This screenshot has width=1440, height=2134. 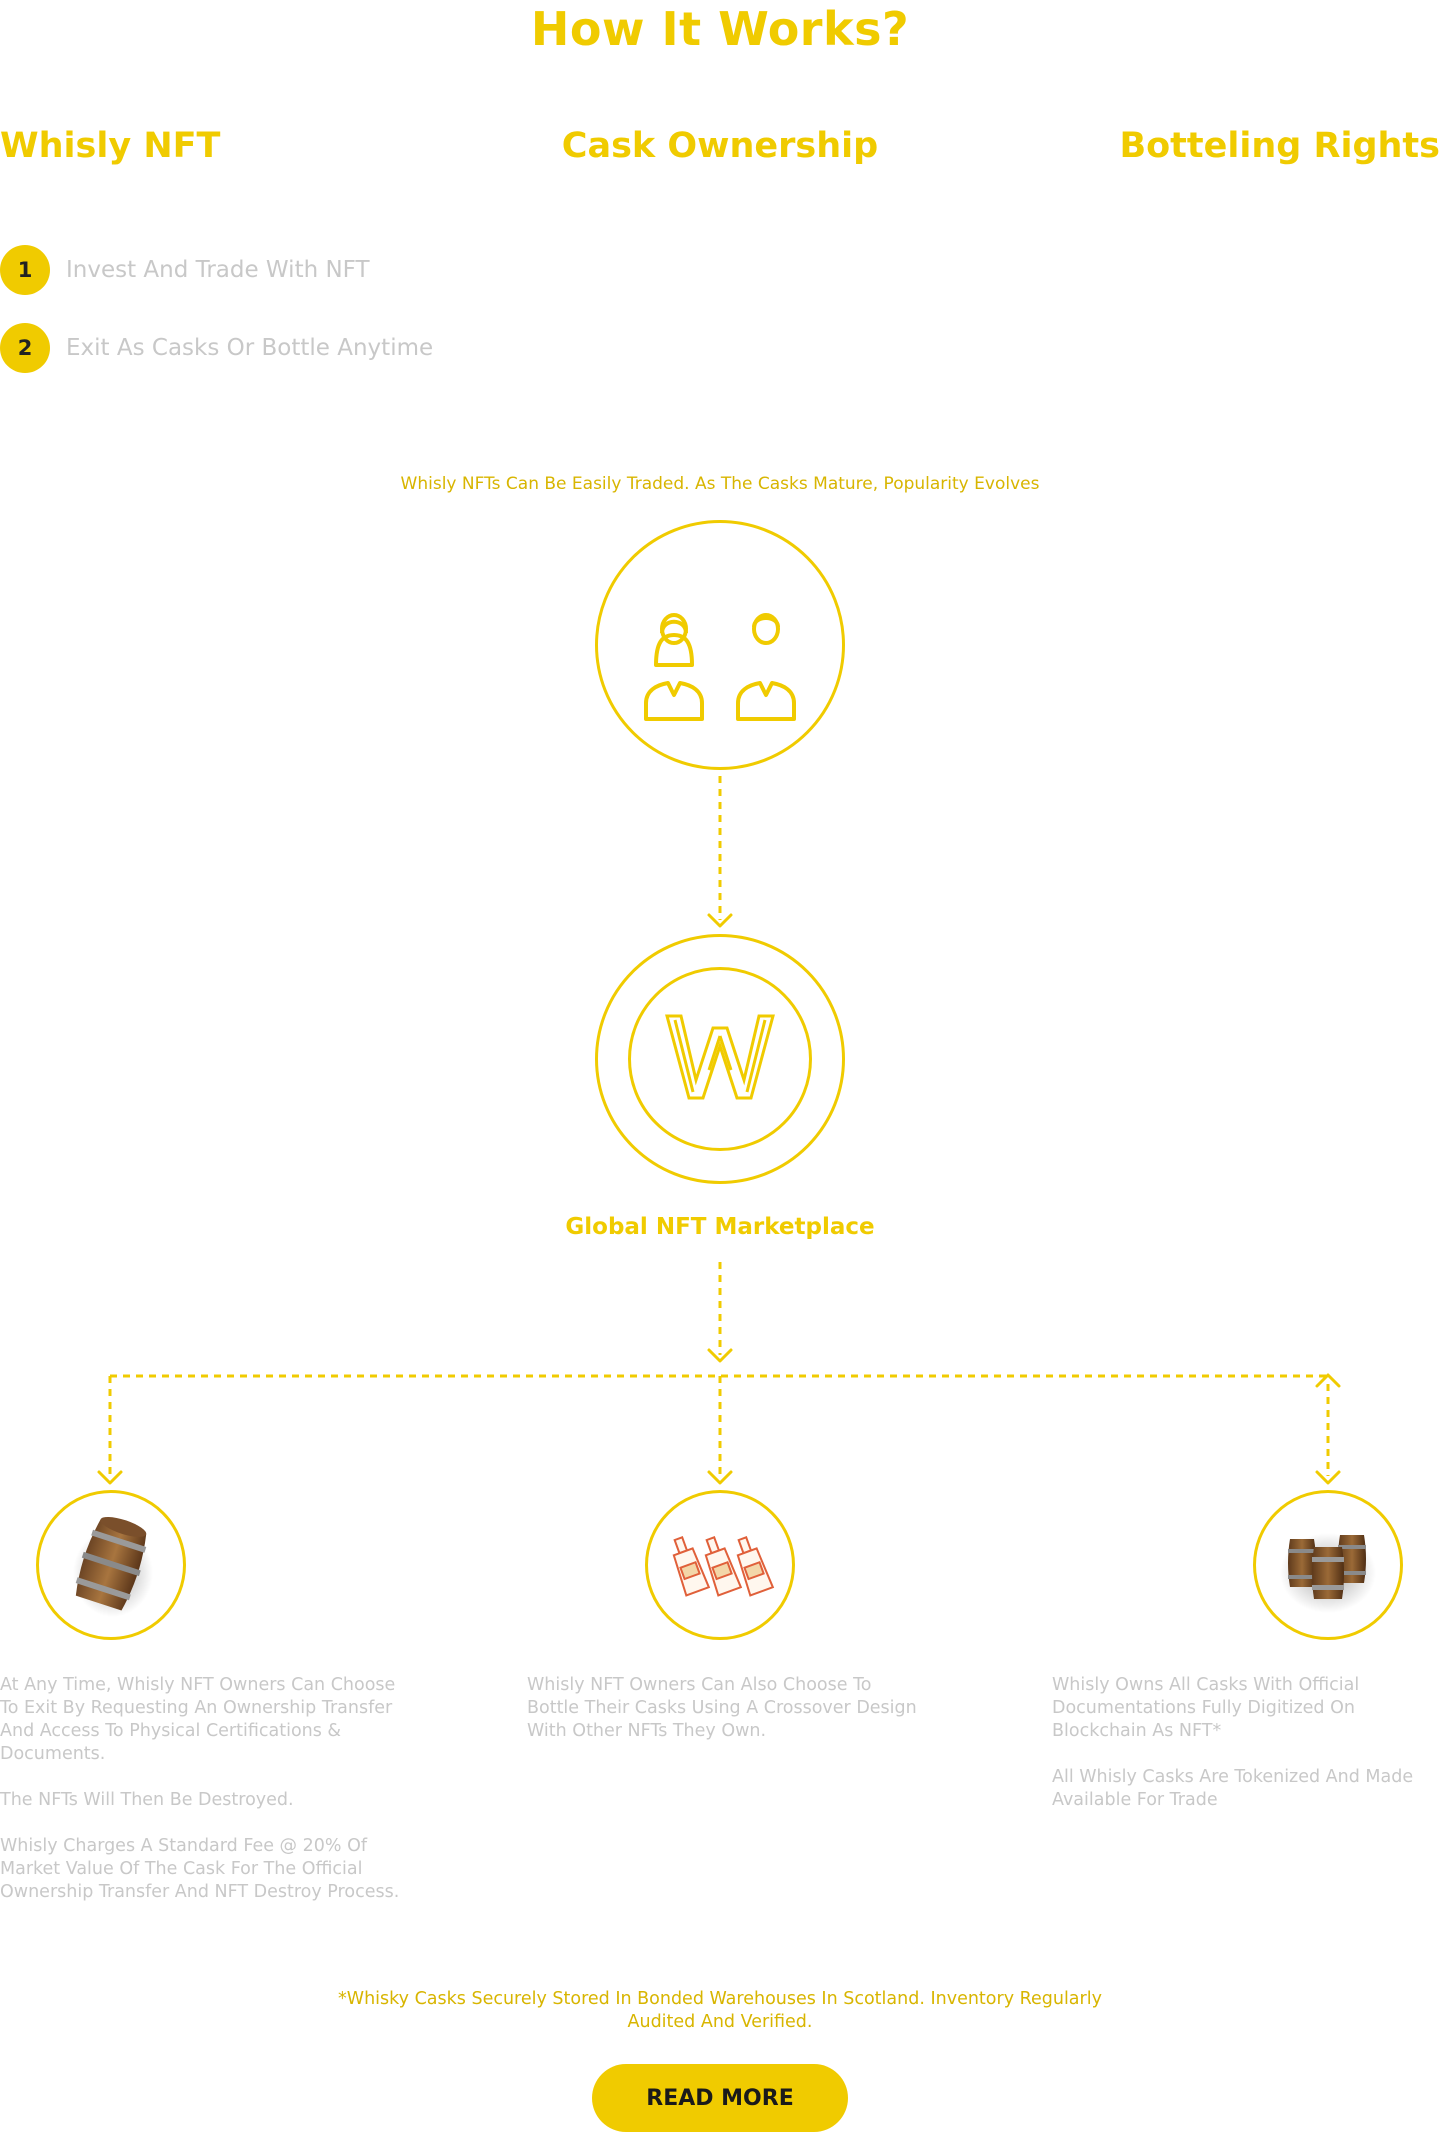 I want to click on description-paragraph: The NFTs Will Then Be Destroyed., so click(x=147, y=1800).